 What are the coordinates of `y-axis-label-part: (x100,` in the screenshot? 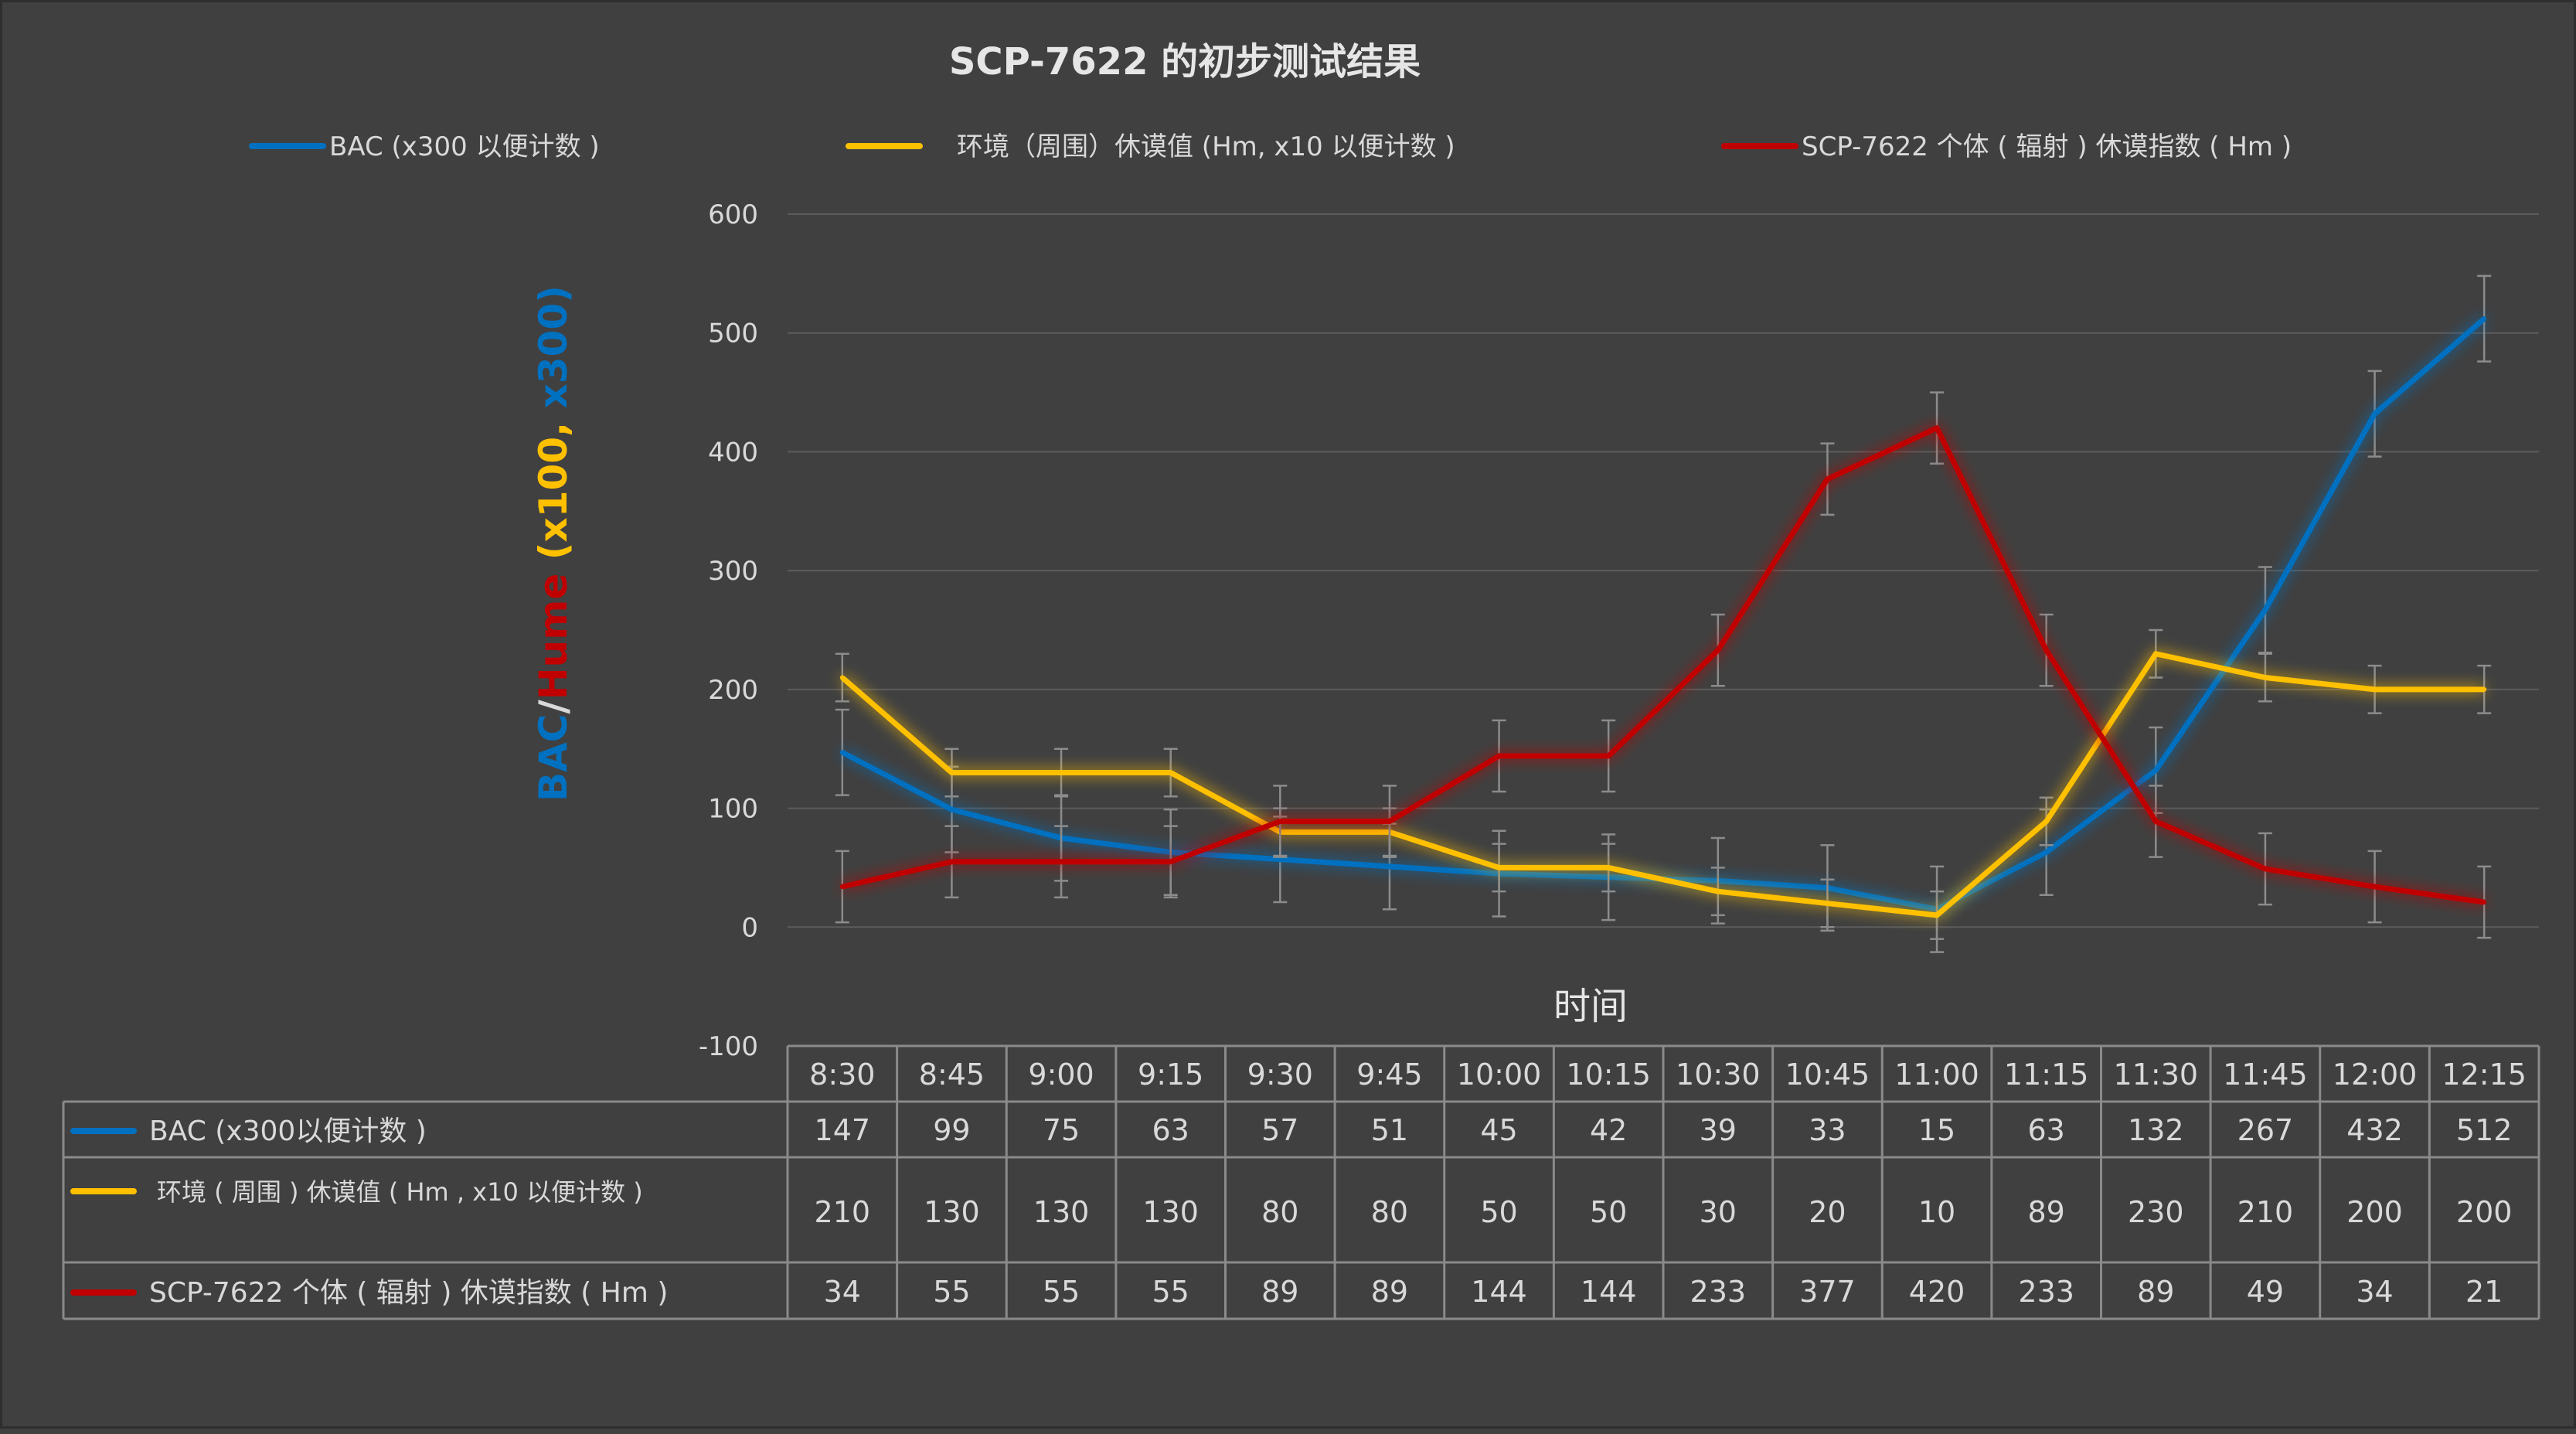 It's located at (553, 490).